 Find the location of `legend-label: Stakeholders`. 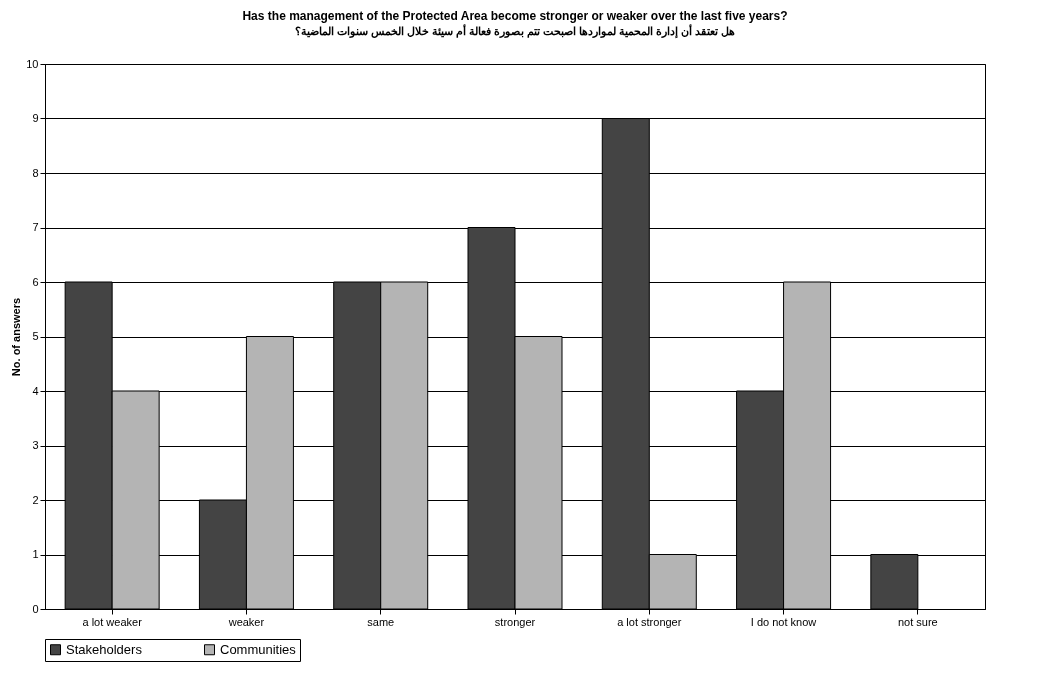

legend-label: Stakeholders is located at coordinates (104, 649).